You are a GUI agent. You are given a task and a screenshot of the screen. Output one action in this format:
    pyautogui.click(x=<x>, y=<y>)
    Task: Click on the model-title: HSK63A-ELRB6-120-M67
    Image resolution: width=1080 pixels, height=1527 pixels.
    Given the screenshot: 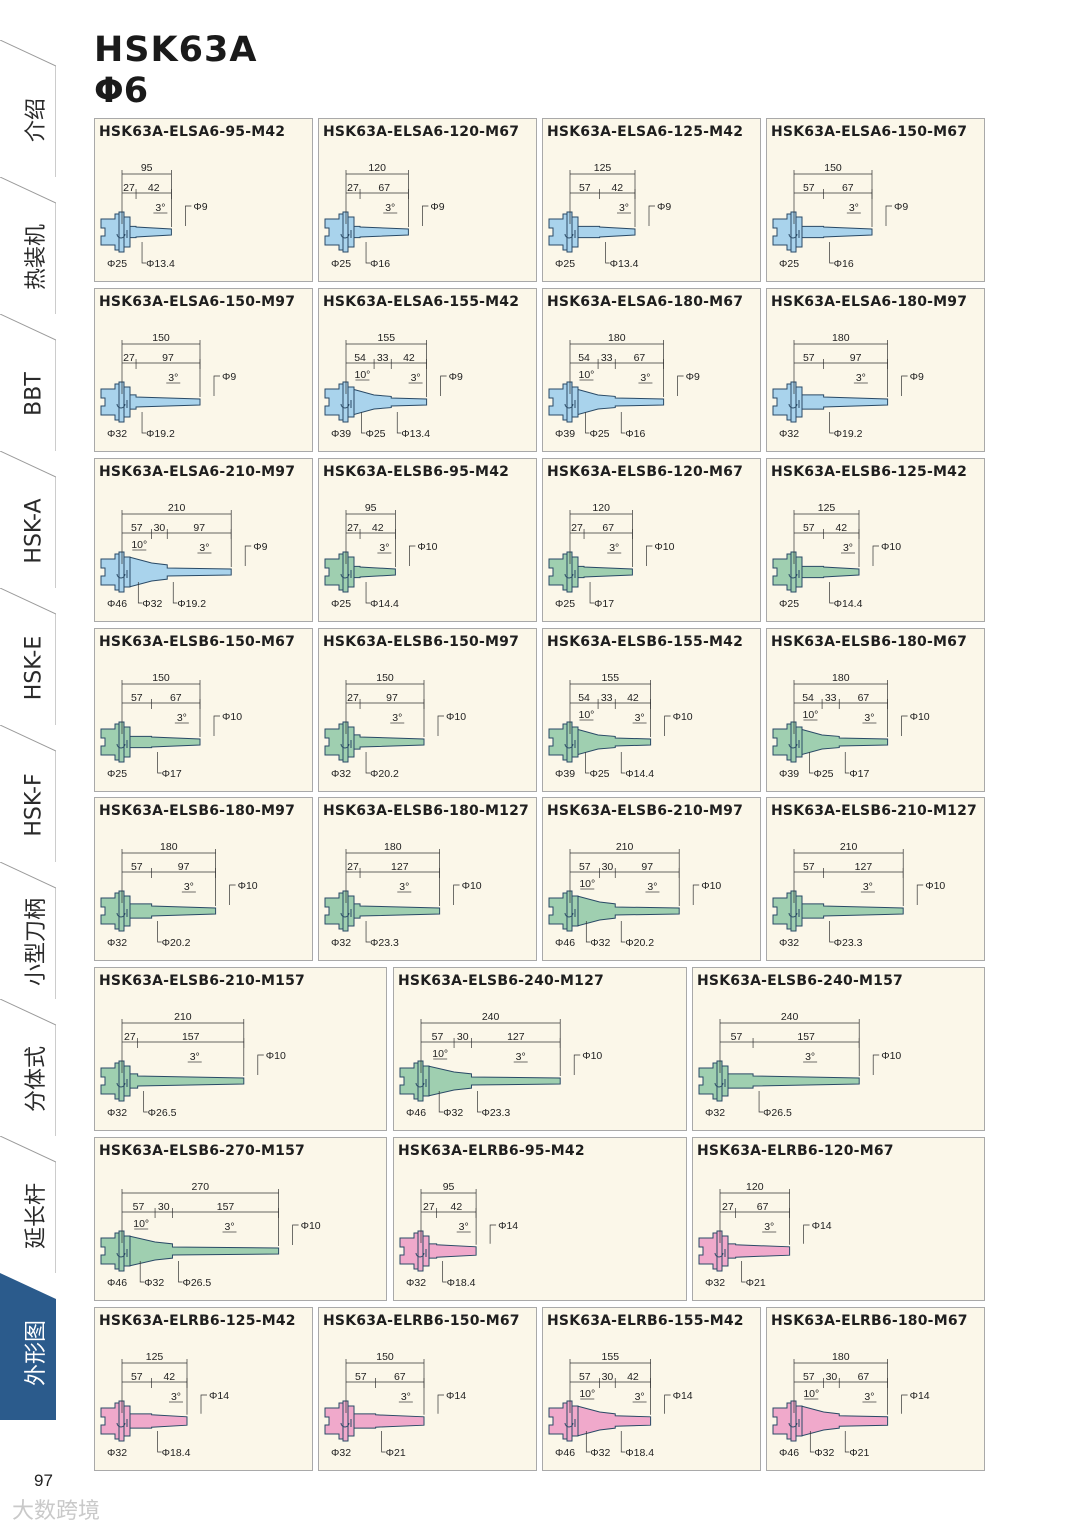 What is the action you would take?
    pyautogui.click(x=795, y=1151)
    